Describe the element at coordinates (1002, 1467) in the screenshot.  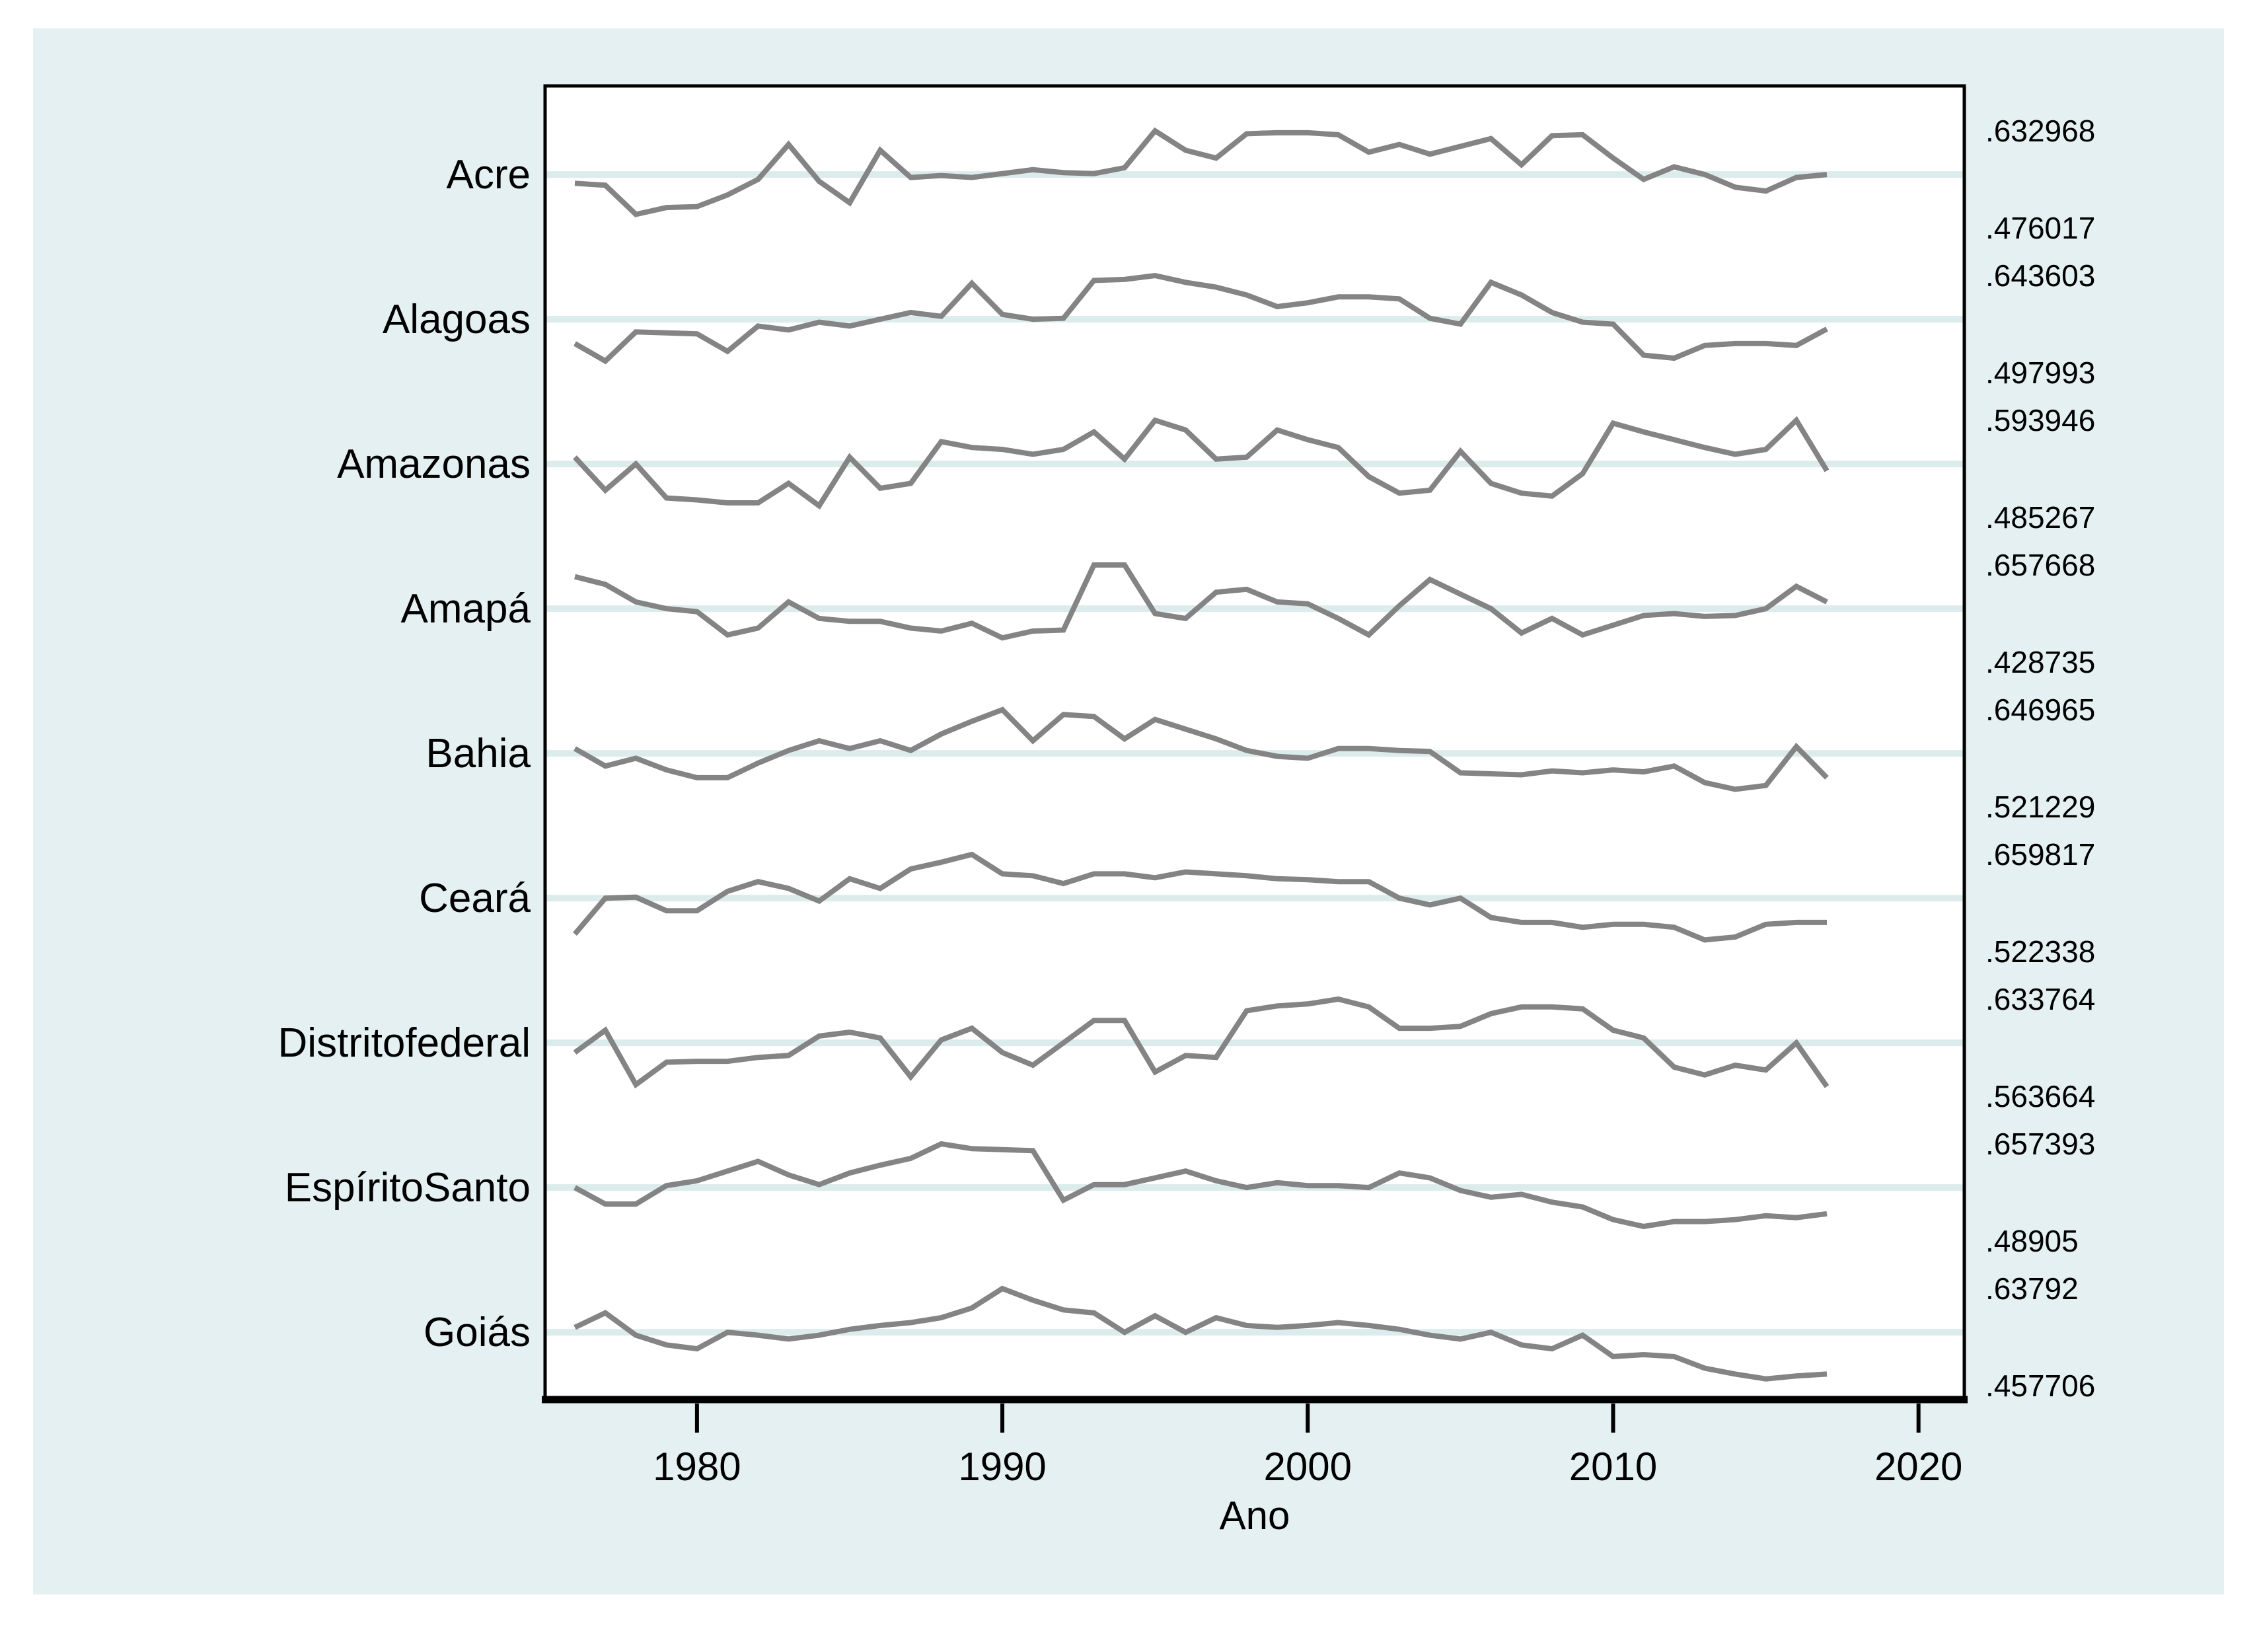
I see `x-tick-label-1990: 1990` at that location.